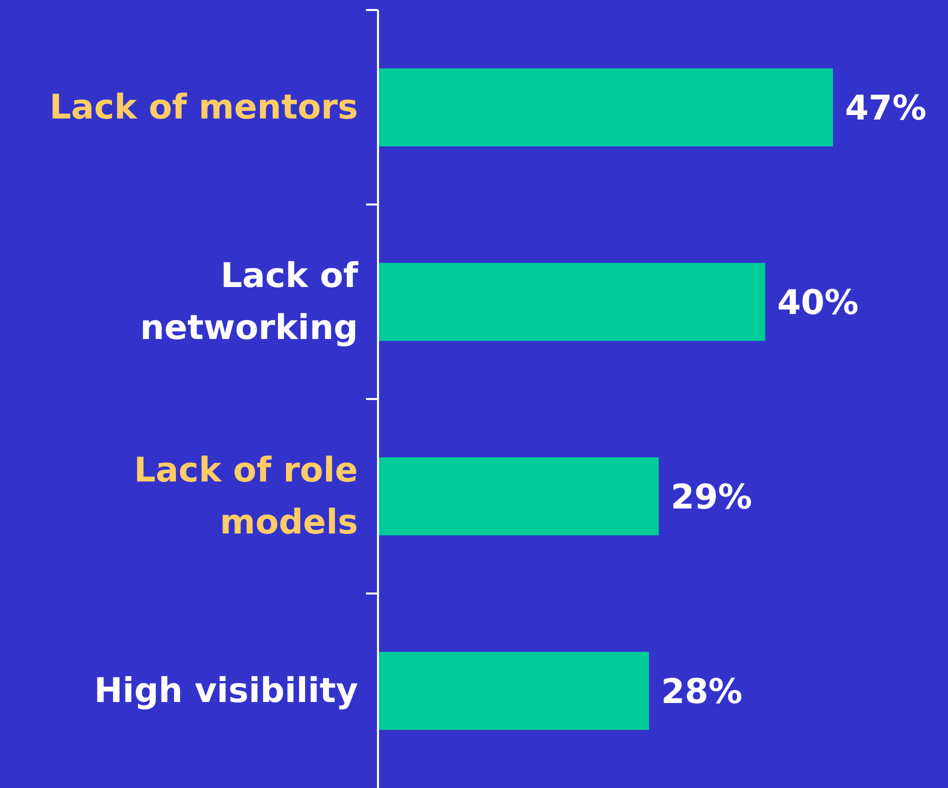  What do you see at coordinates (226, 690) in the screenshot?
I see `y-tick-label: High visibility` at bounding box center [226, 690].